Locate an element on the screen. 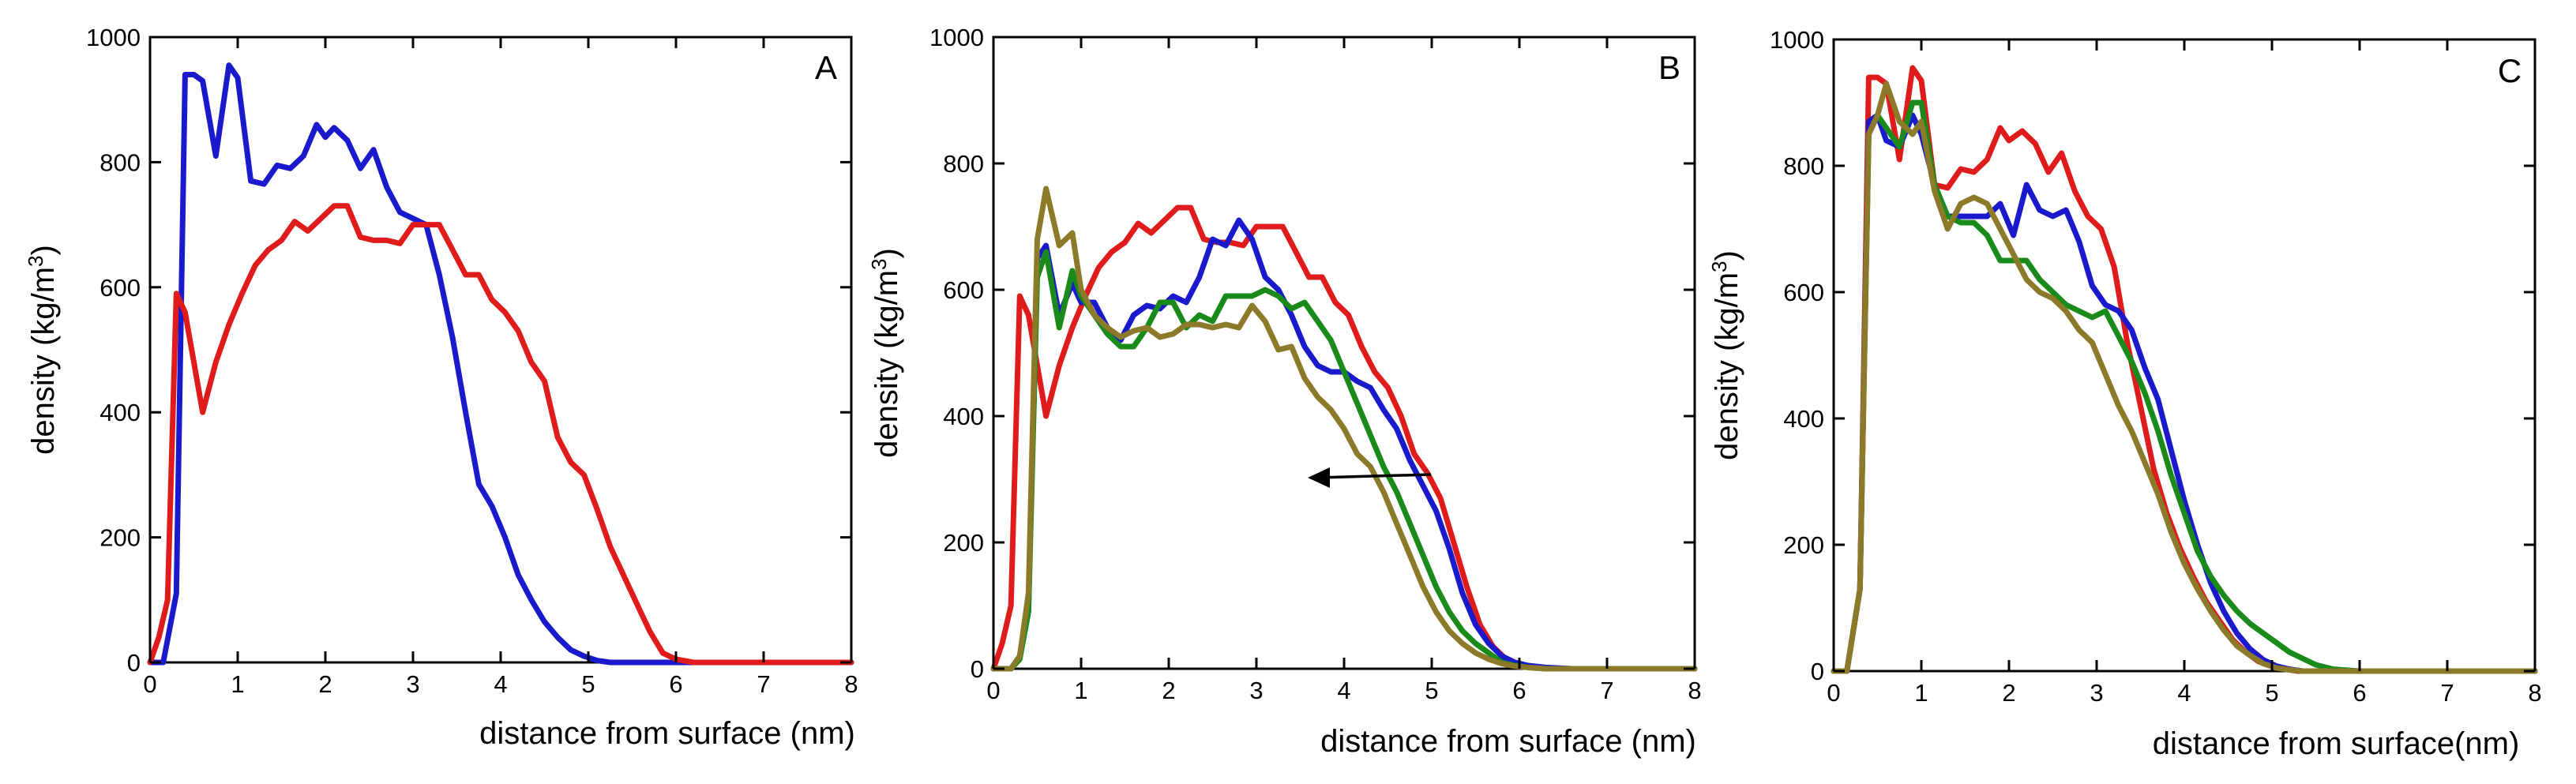  arrow-annotation is located at coordinates (1370, 477).